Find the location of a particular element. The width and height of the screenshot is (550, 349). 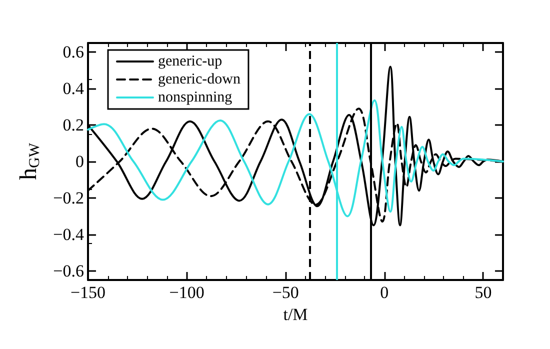

x-tick-label: −150 is located at coordinates (88, 292).